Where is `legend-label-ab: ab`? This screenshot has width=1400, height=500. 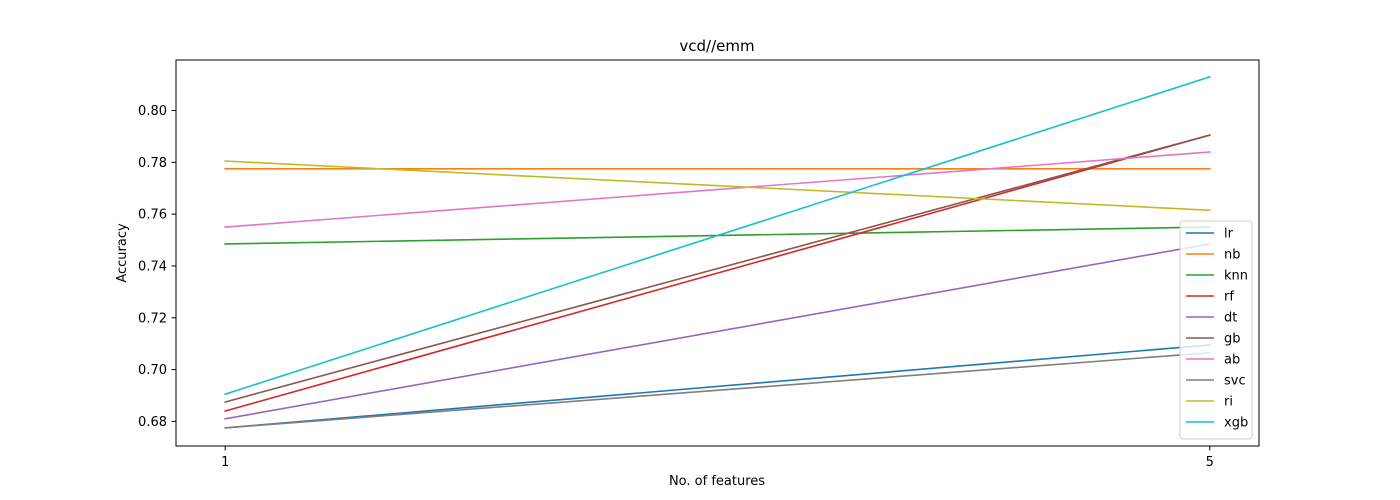
legend-label-ab: ab is located at coordinates (1232, 360).